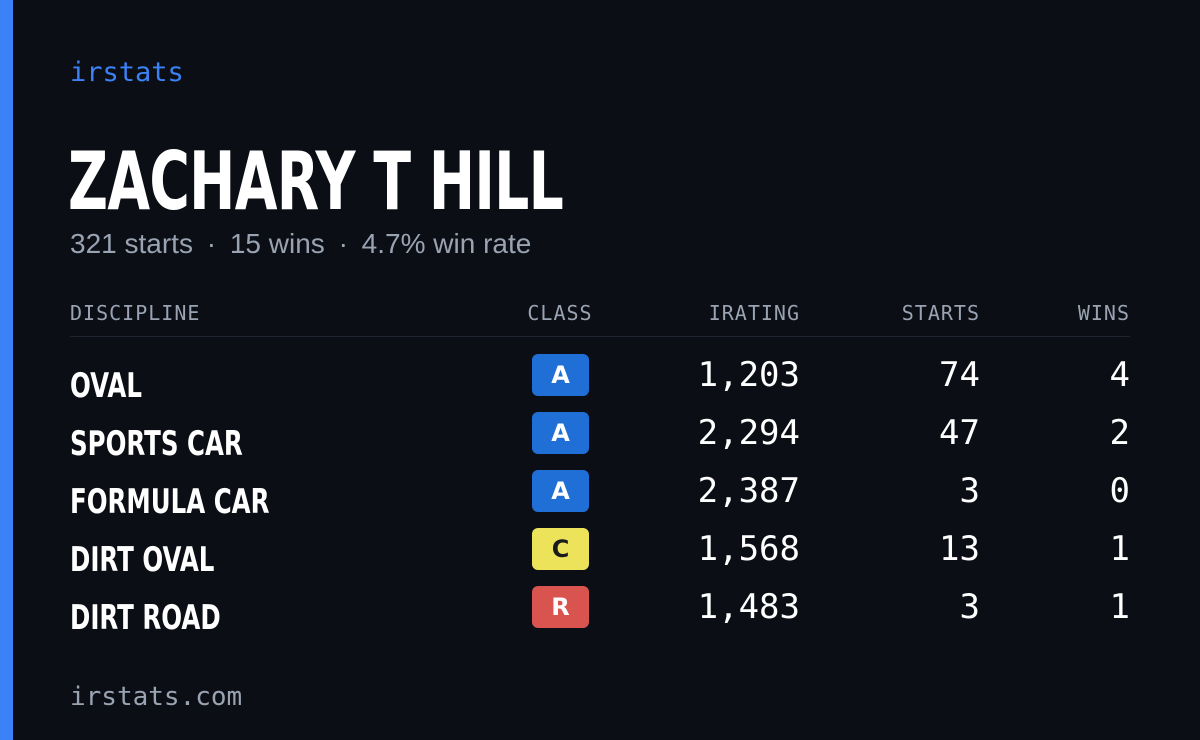  I want to click on wins-value: 4, so click(1119, 375).